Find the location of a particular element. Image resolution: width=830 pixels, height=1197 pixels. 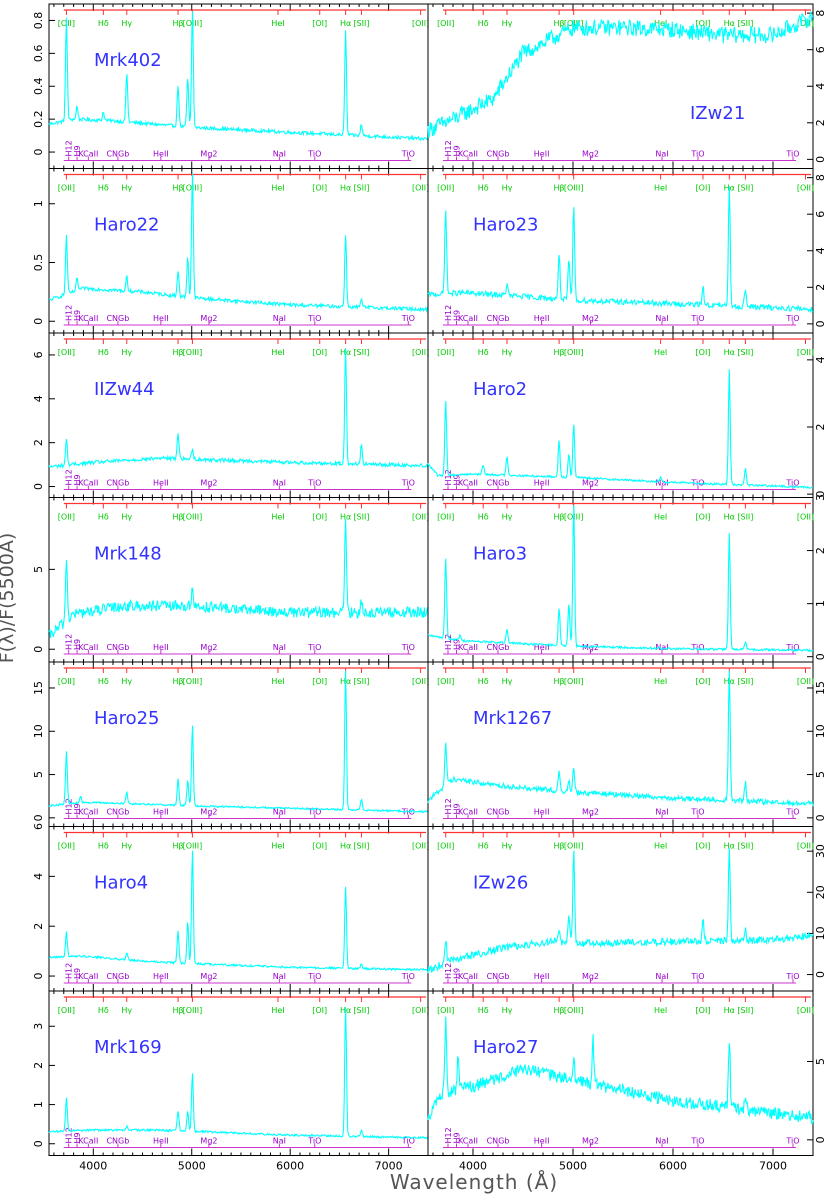

galaxy-name: IZw26 is located at coordinates (500, 883).